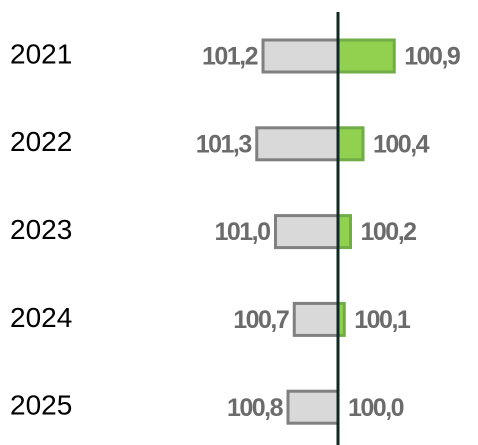 This screenshot has height=445, width=478. Describe the element at coordinates (224, 144) in the screenshot. I see `value-label: 101,3` at that location.